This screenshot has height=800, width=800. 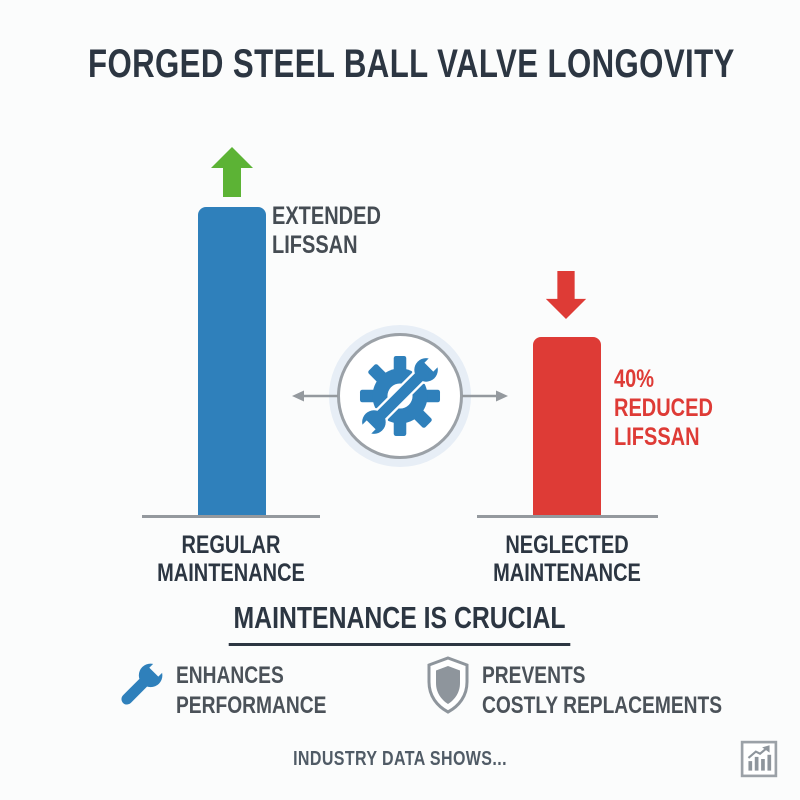 I want to click on shield-icon, so click(x=448, y=685).